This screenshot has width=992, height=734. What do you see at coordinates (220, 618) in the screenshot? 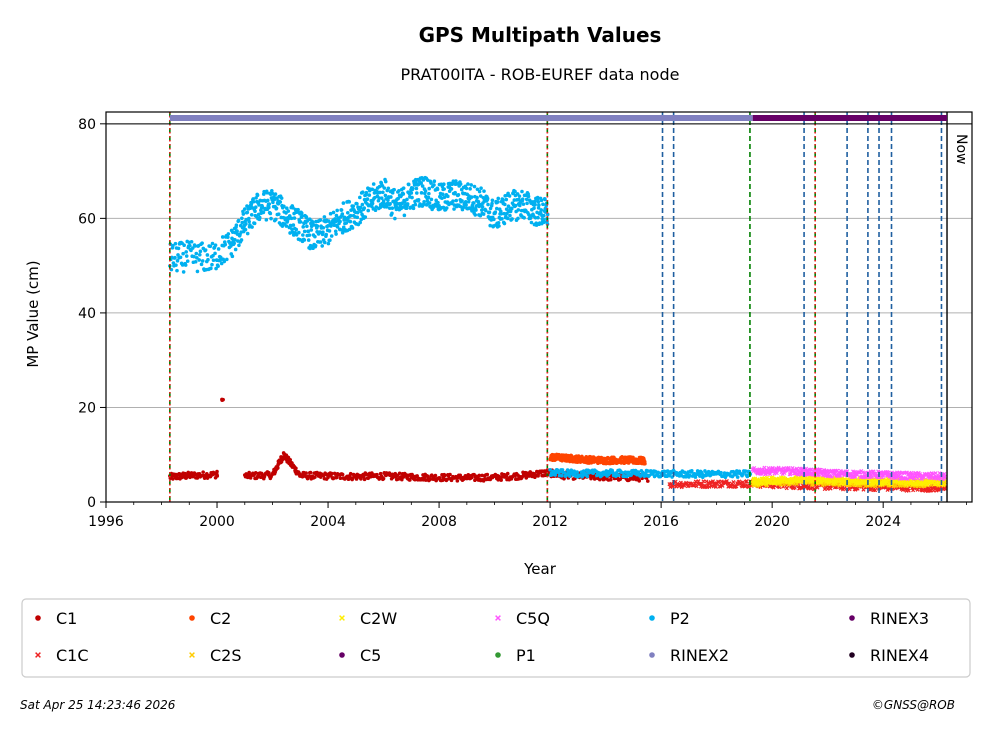
I see `legend-label: C2` at bounding box center [220, 618].